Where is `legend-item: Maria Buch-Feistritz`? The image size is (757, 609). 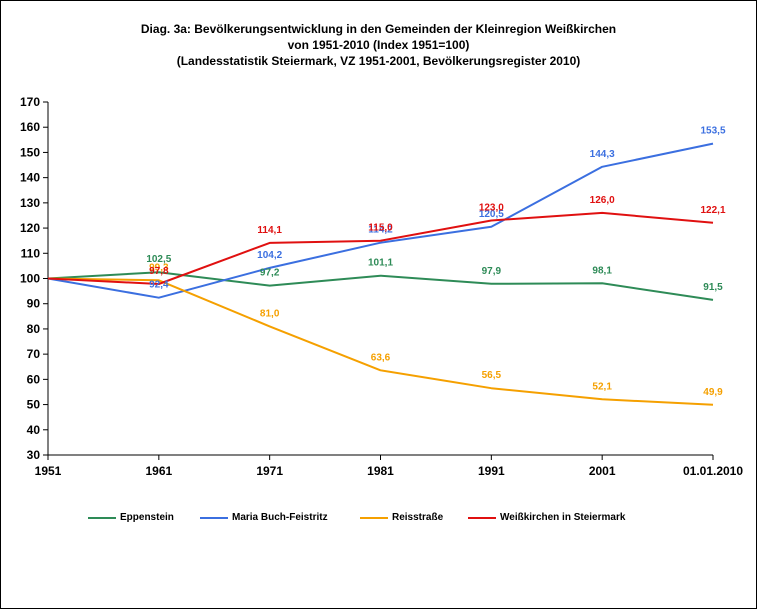 legend-item: Maria Buch-Feistritz is located at coordinates (264, 517).